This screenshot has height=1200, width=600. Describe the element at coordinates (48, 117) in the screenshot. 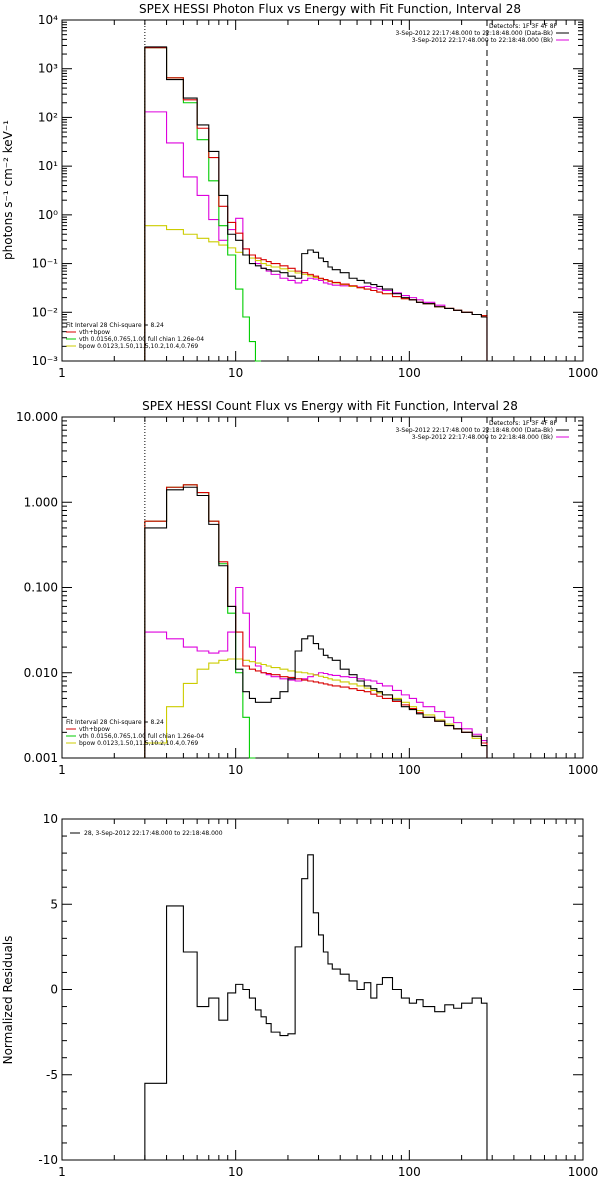

I see `y-tick-label: 10²` at that location.